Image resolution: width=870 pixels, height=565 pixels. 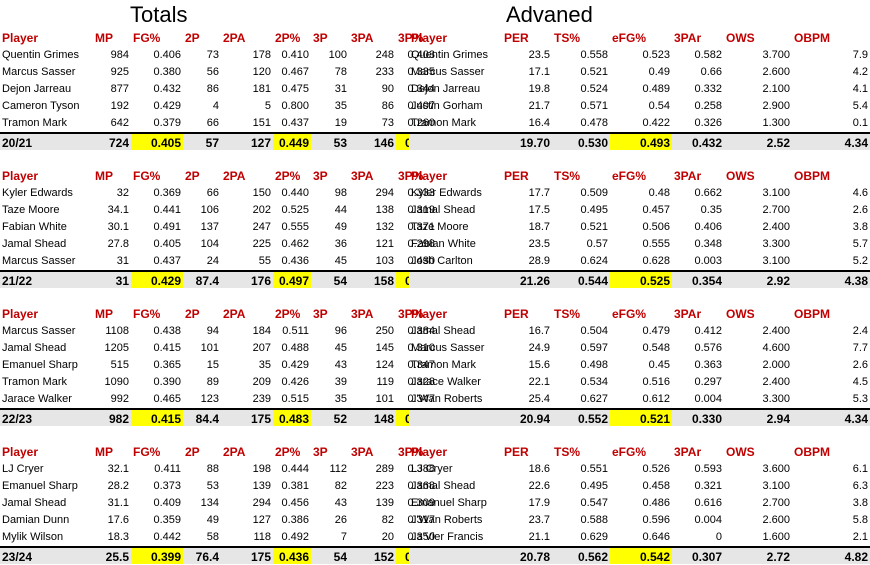 I want to click on stat-cell: 96, so click(x=340, y=331).